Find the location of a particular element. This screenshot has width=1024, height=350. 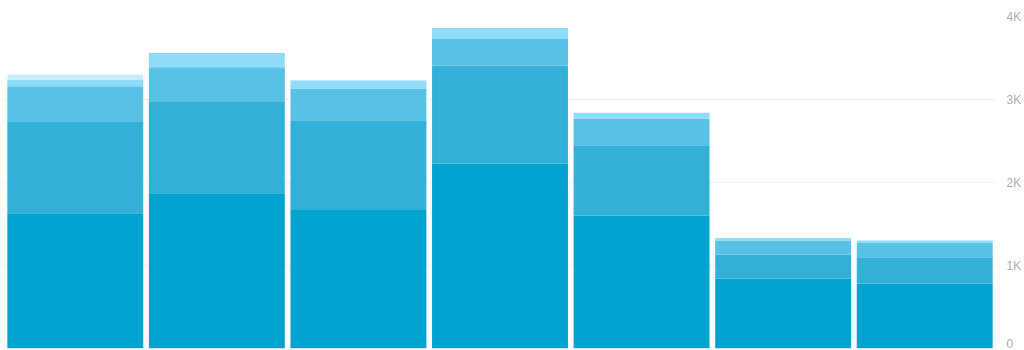

y-tick-label: 3K is located at coordinates (1014, 99).